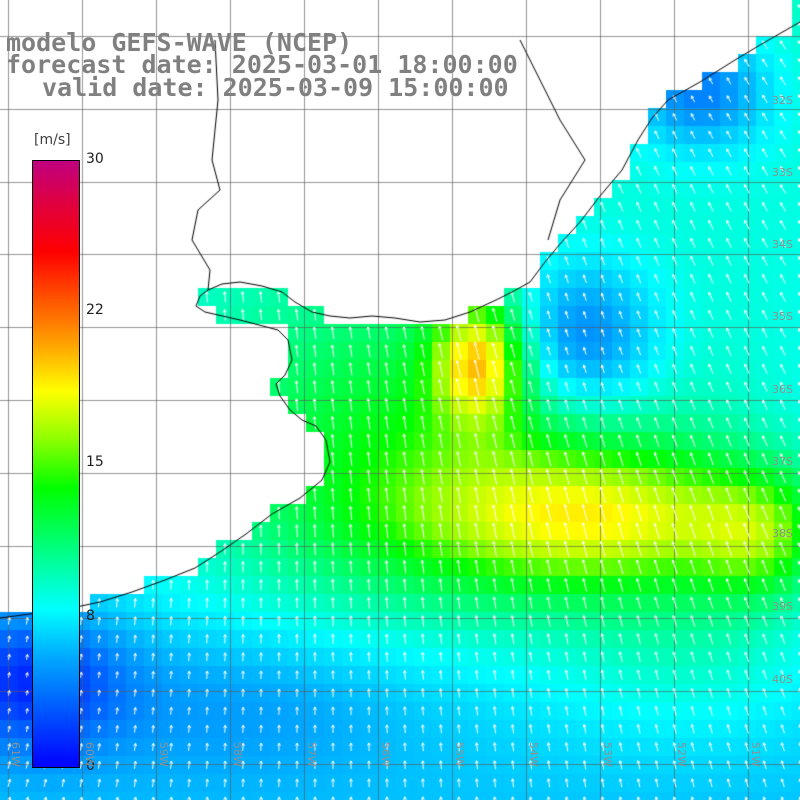  I want to click on lon-label: 56W, so click(385, 754).